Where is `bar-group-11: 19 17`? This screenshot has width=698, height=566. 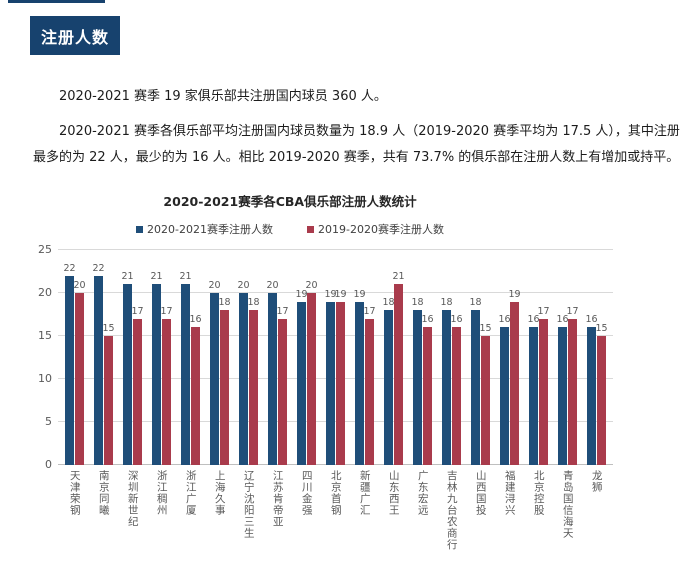 bar-group-11: 19 17 is located at coordinates (364, 357).